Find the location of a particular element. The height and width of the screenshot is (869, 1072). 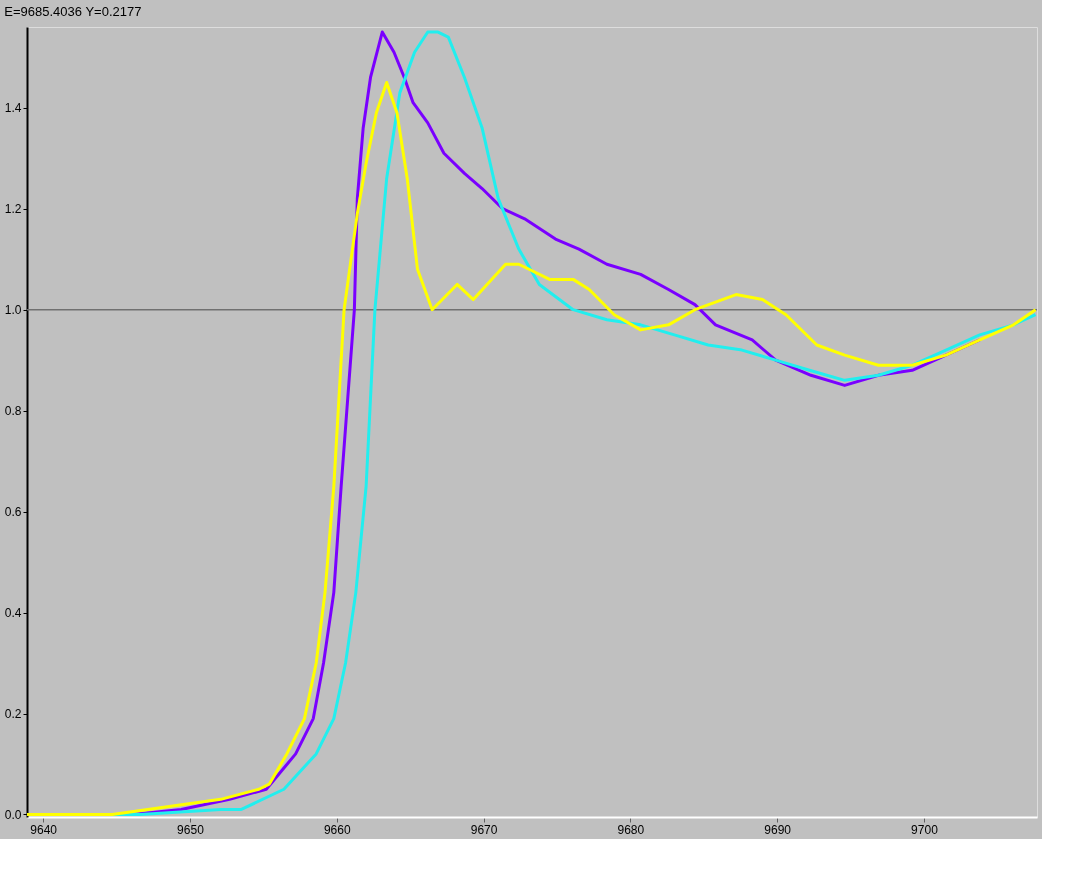

x-tick-label: 9660 is located at coordinates (337, 829).